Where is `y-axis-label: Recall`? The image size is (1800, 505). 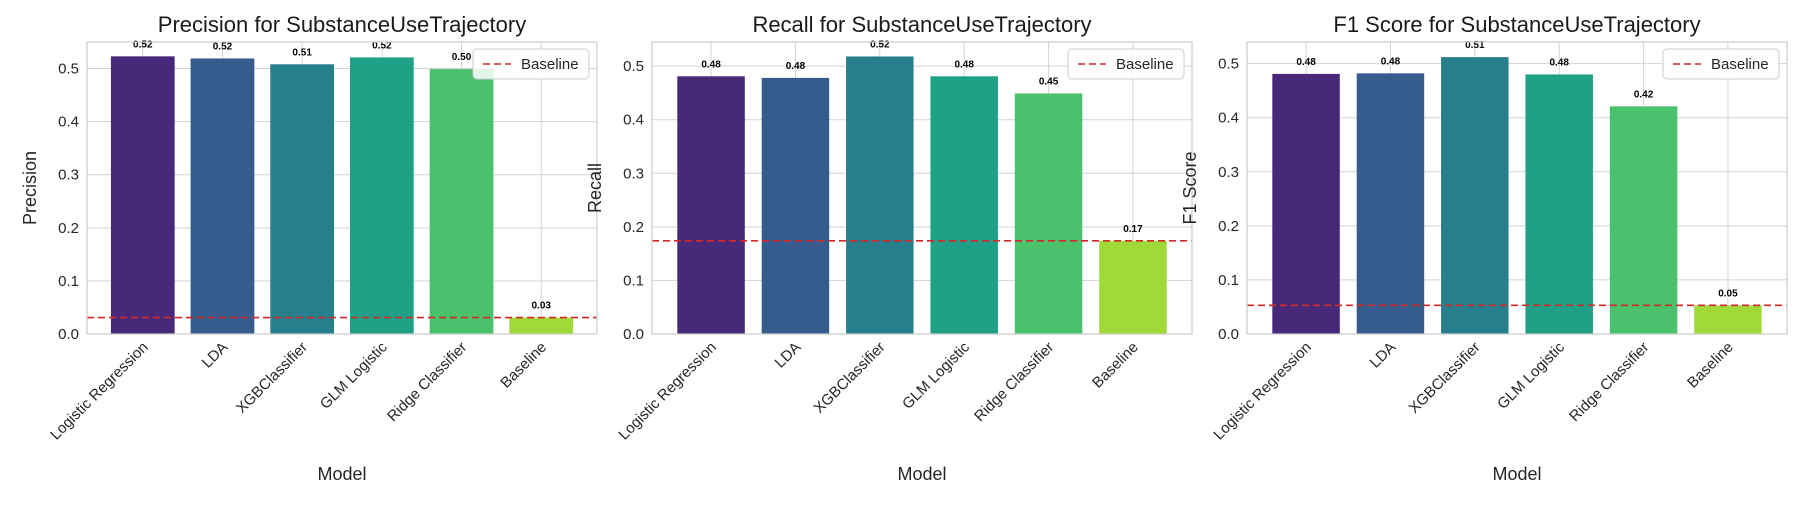
y-axis-label: Recall is located at coordinates (595, 188).